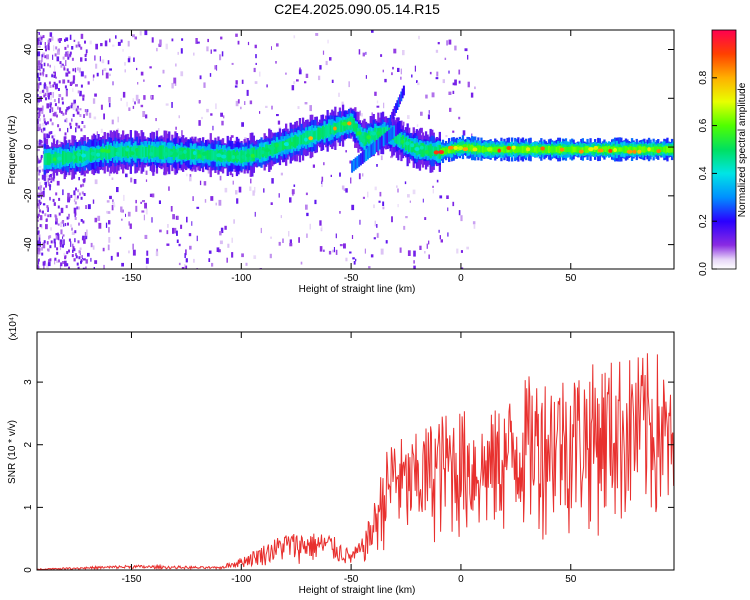  What do you see at coordinates (28, 507) in the screenshot?
I see `y-tick-label: 1` at bounding box center [28, 507].